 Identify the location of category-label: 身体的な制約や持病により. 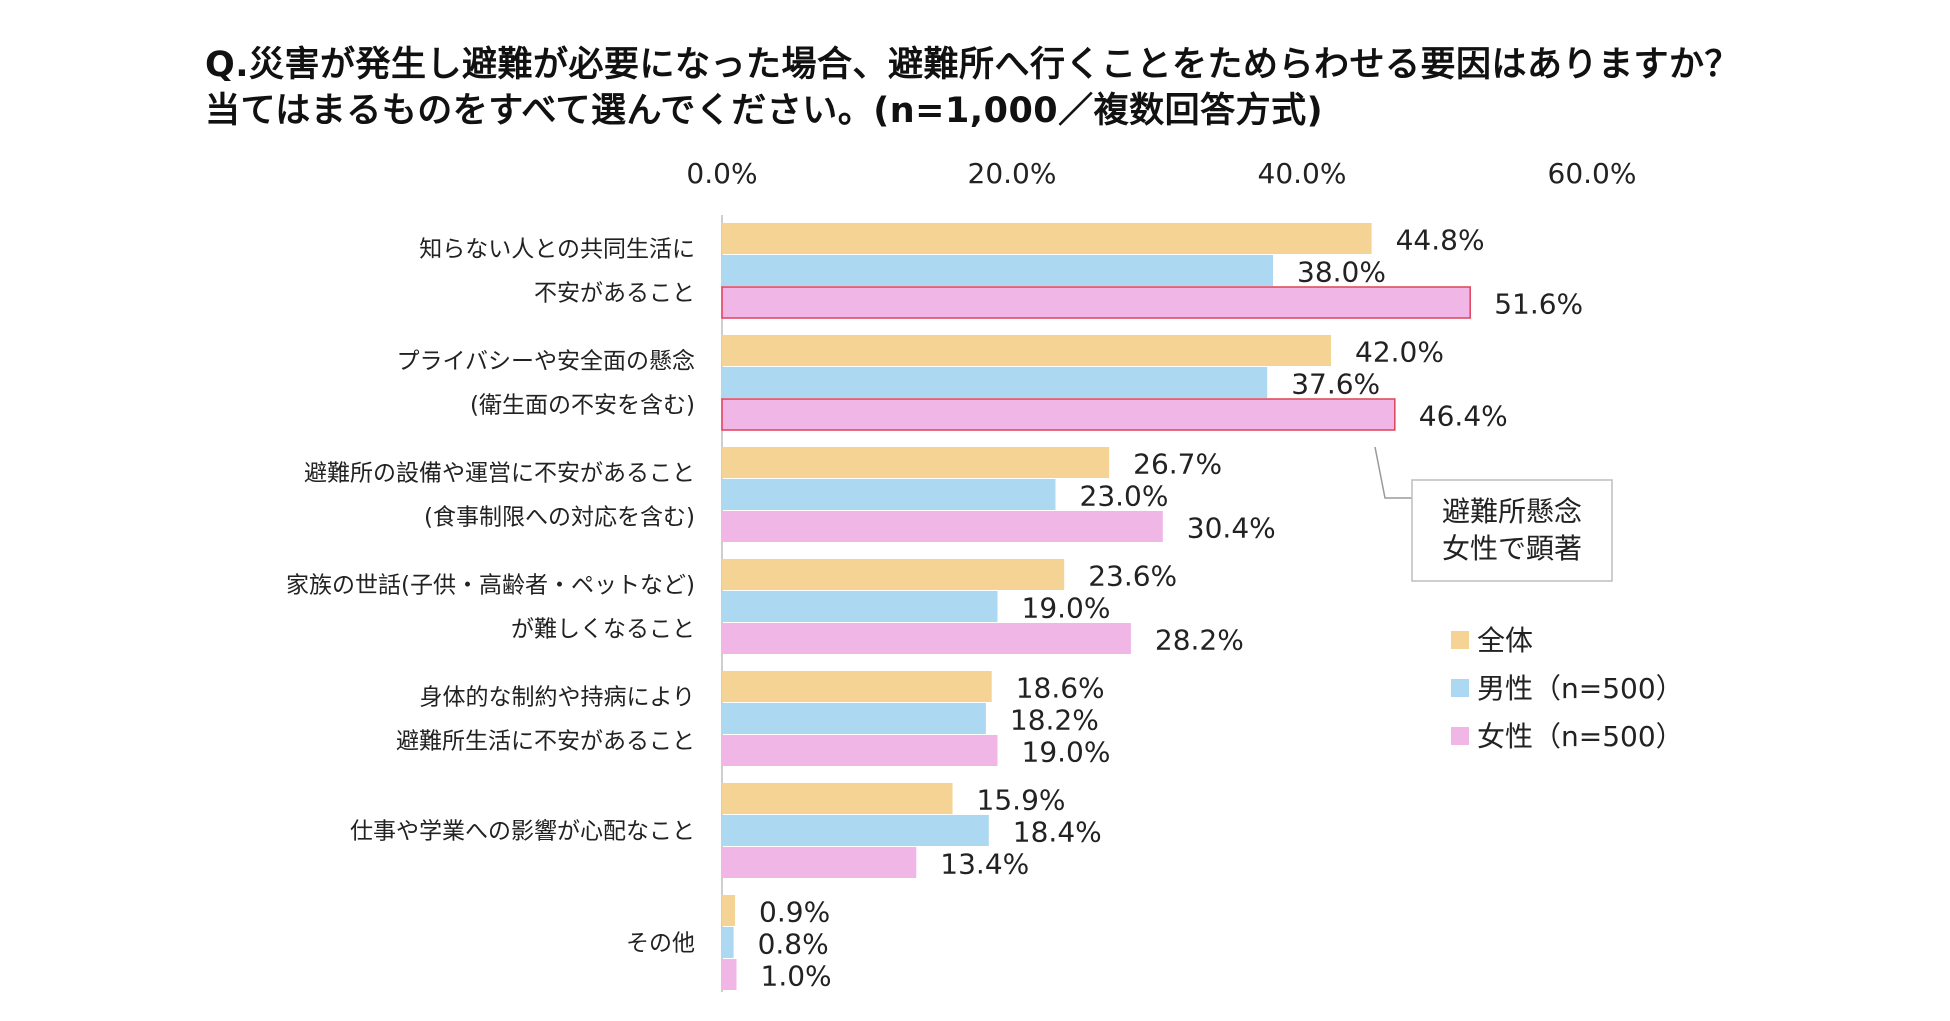
(557, 698).